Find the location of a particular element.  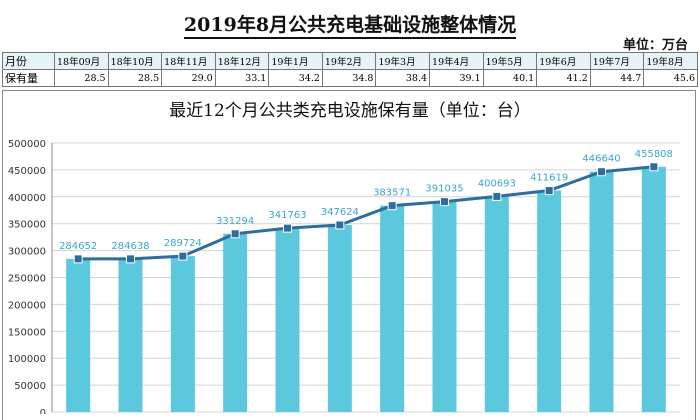

data-label: 411619 is located at coordinates (549, 178).